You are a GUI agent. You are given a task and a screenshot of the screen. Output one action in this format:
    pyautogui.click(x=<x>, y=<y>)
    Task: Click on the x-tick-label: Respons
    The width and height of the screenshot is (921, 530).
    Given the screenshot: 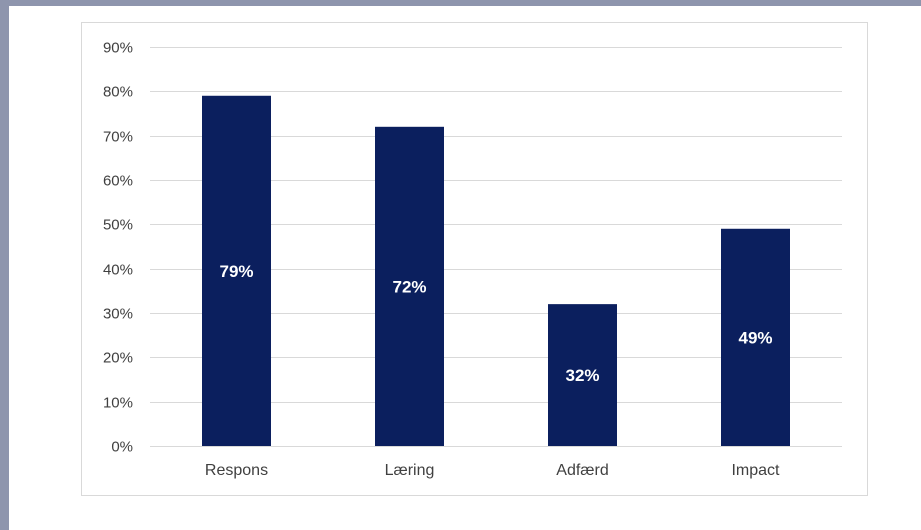 What is the action you would take?
    pyautogui.click(x=236, y=470)
    